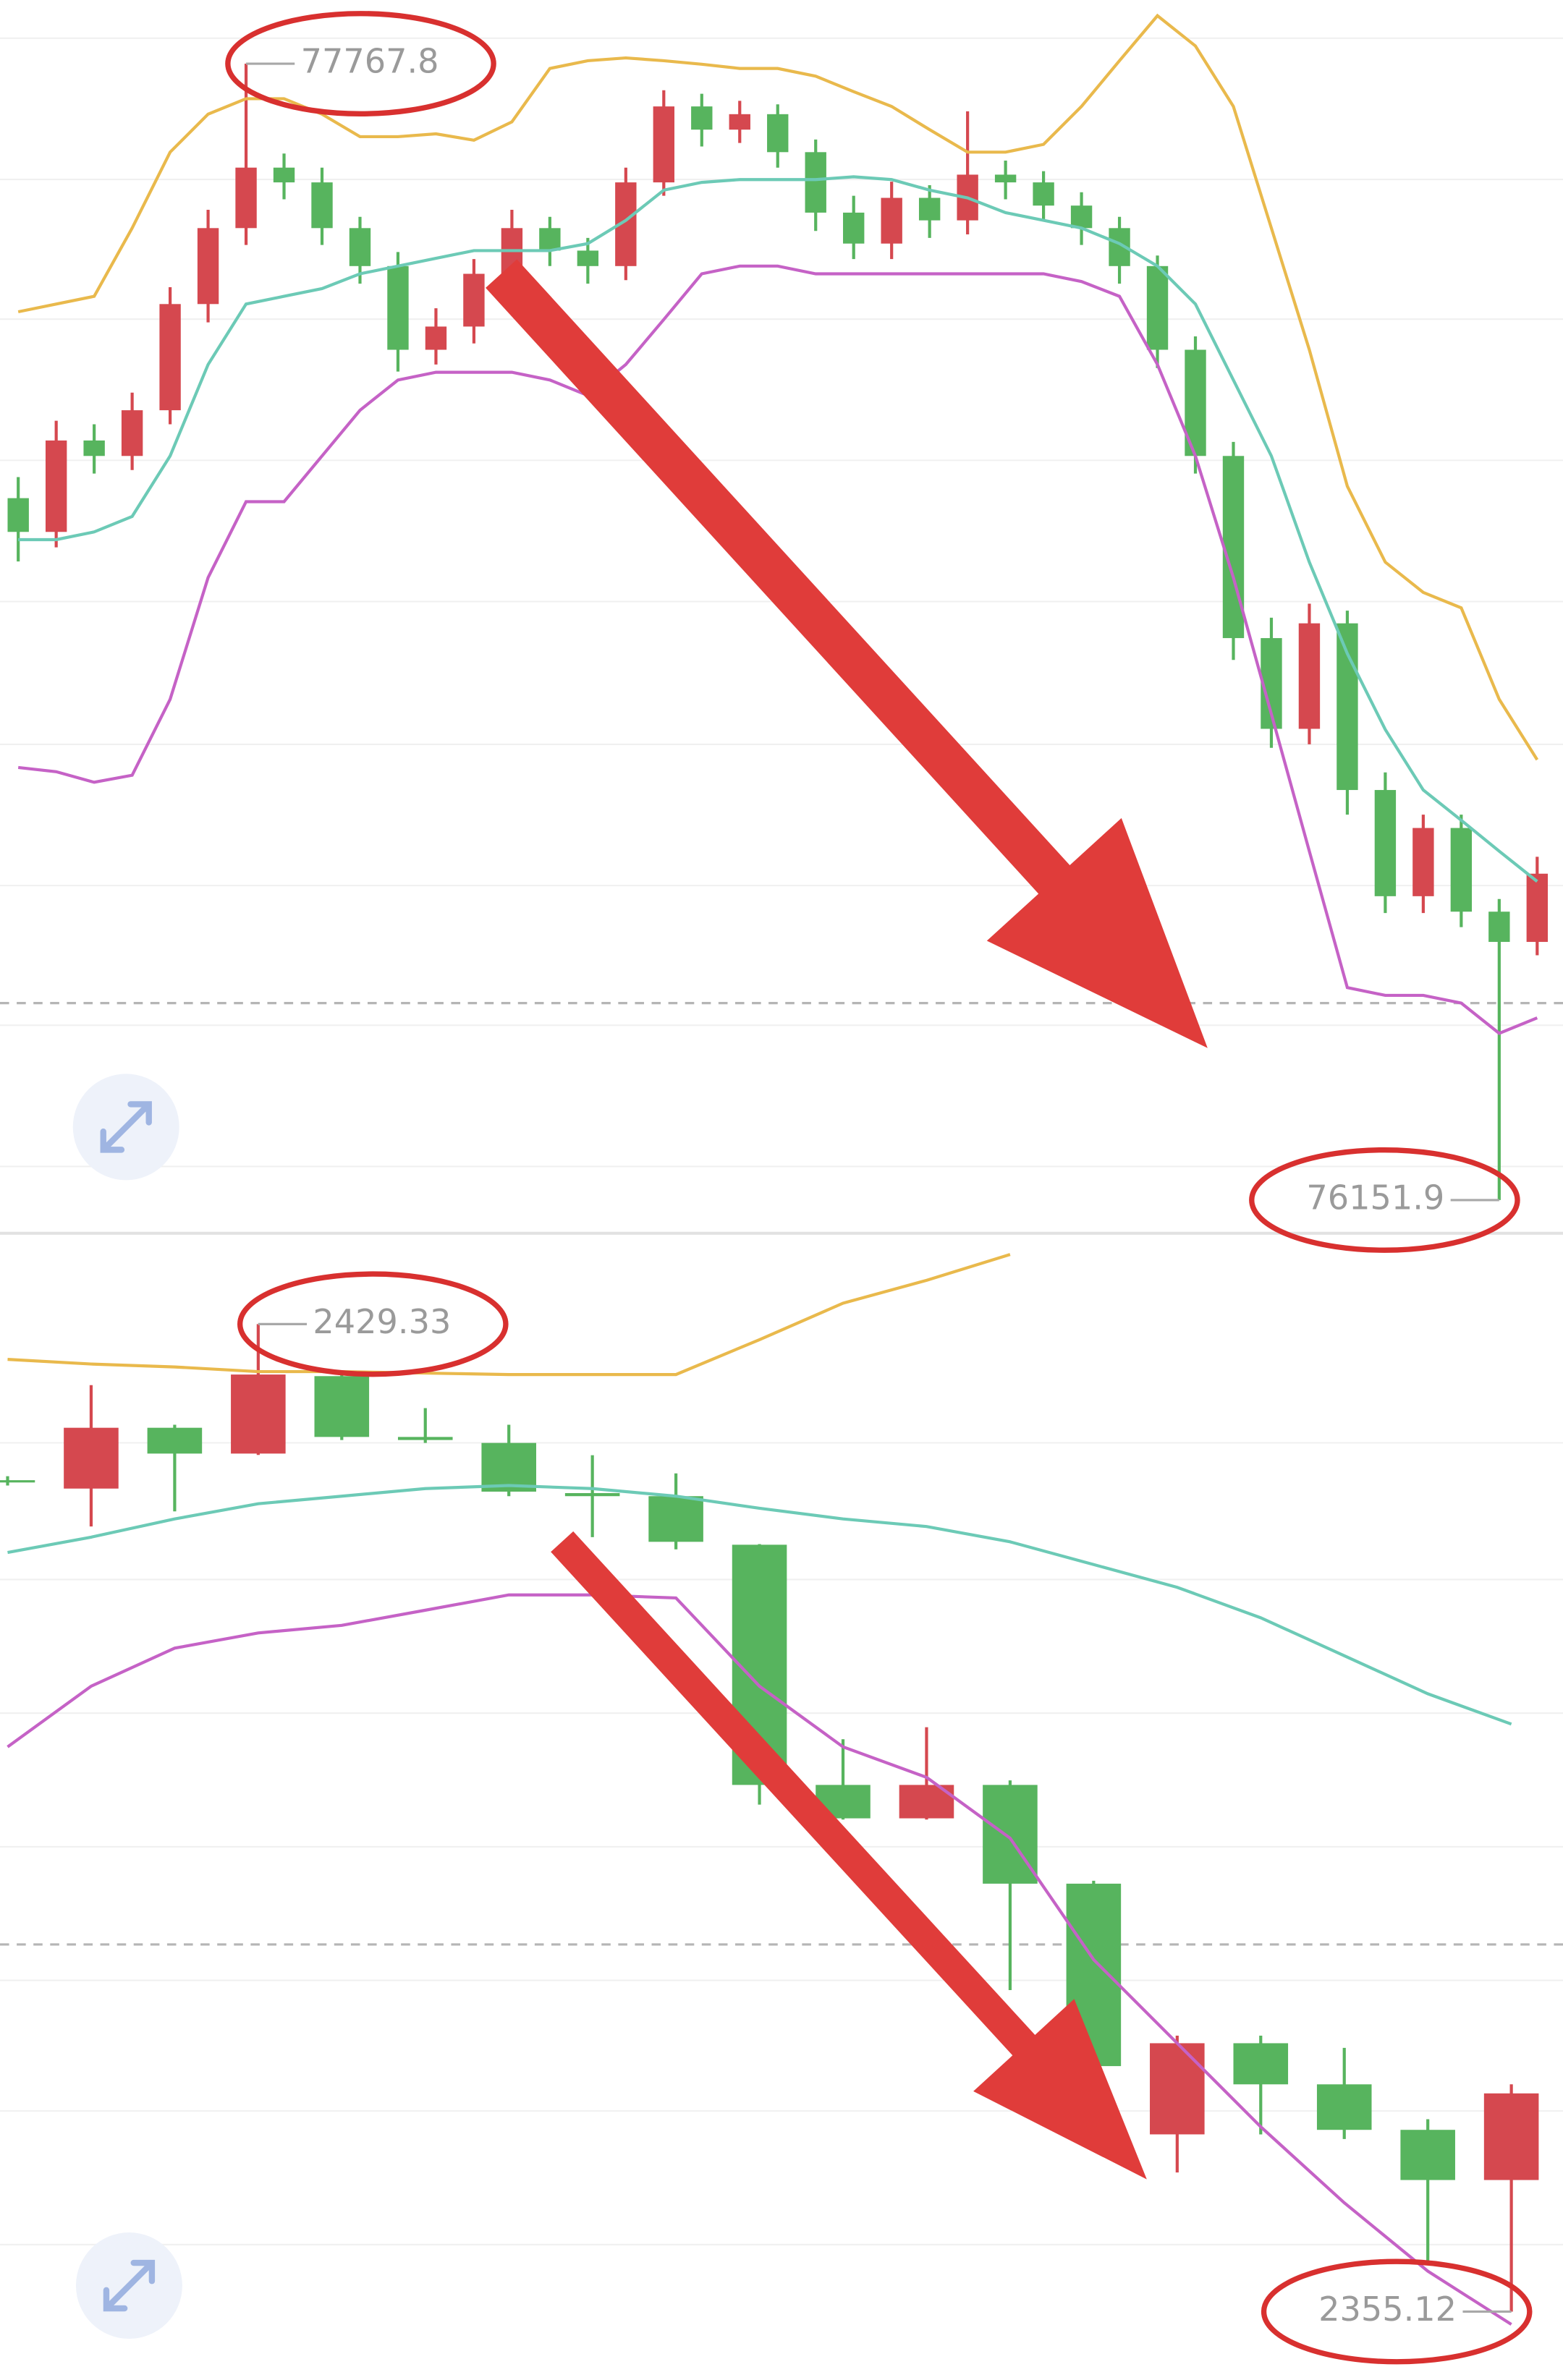 This screenshot has height=2380, width=1563. Describe the element at coordinates (370, 62) in the screenshot. I see `extreme-label: 77767.8` at that location.